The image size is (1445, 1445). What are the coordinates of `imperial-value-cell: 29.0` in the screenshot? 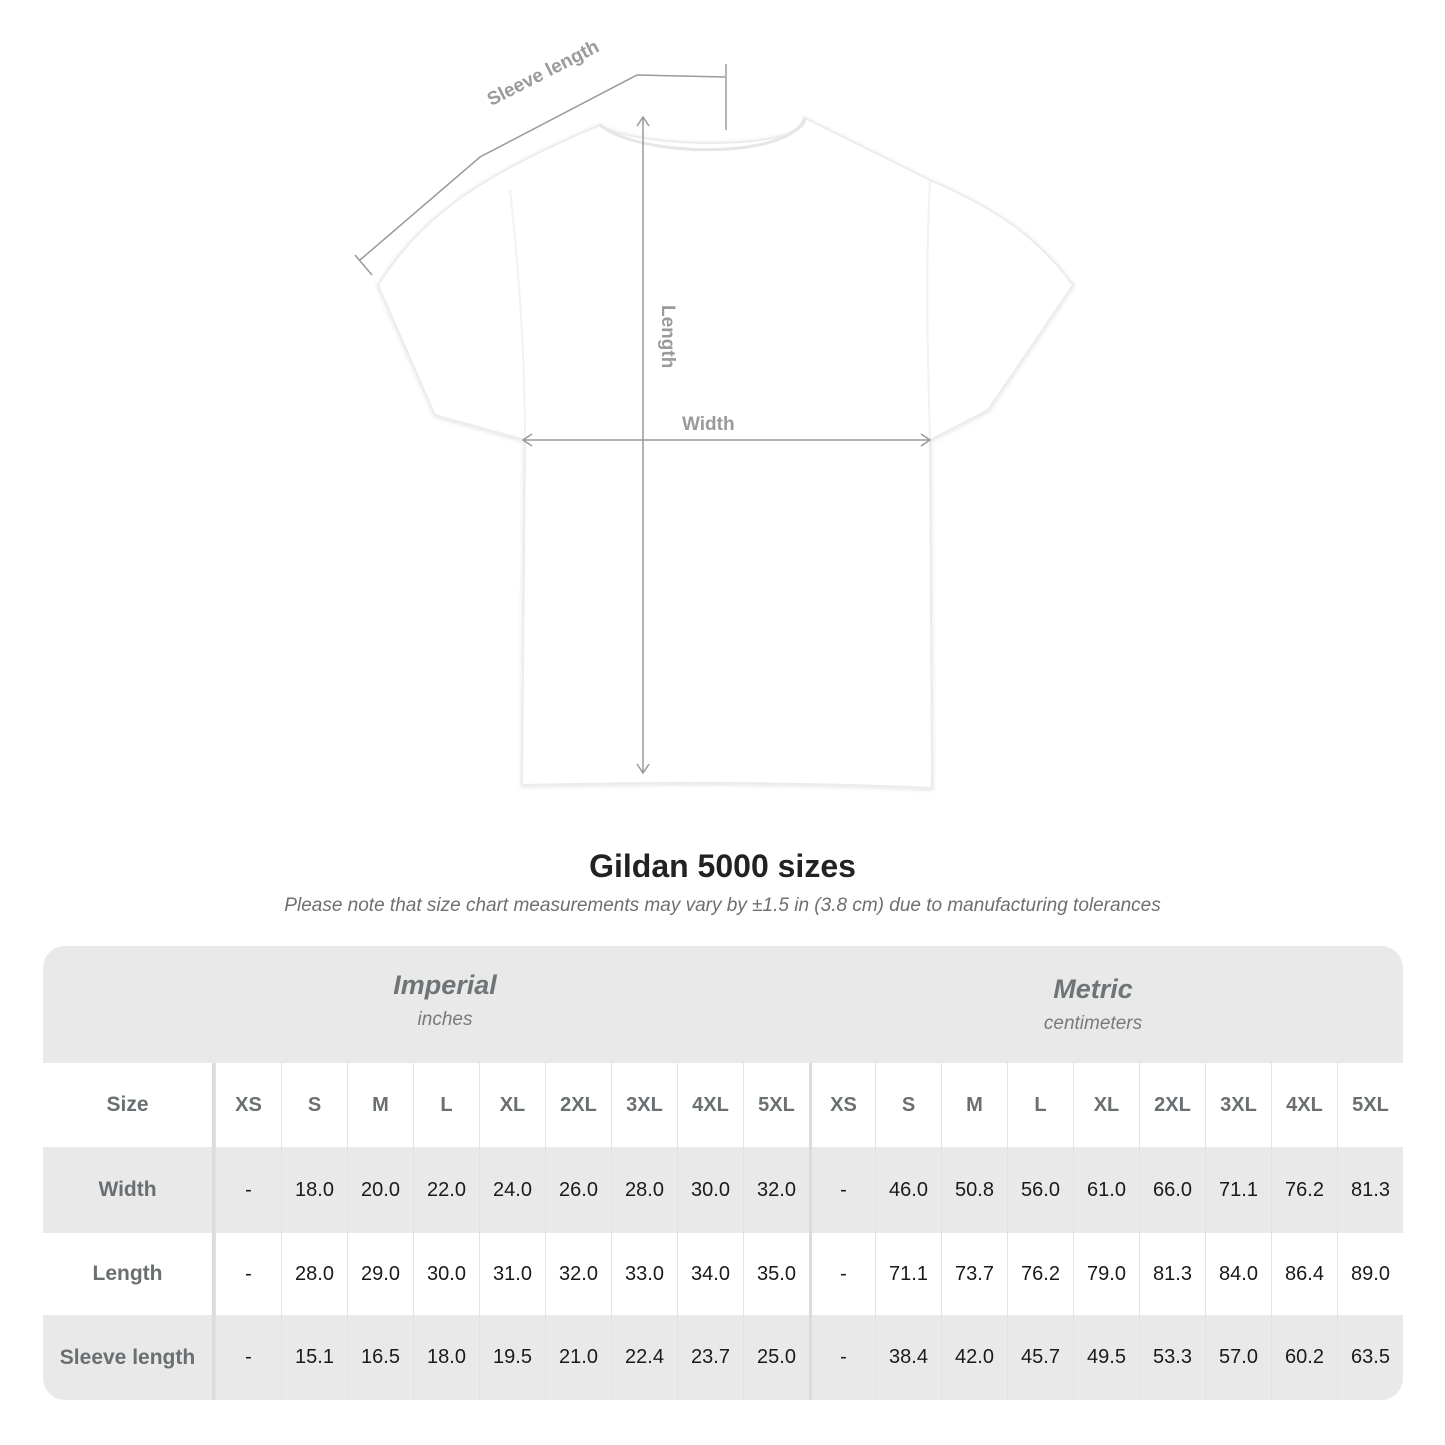 It's located at (380, 1274).